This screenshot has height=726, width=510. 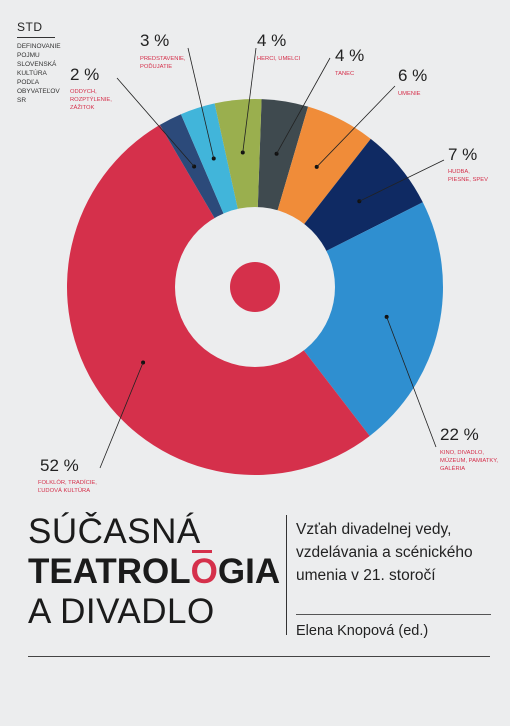 What do you see at coordinates (155, 40) in the screenshot?
I see `pct-label-predstavenie: 3 %` at bounding box center [155, 40].